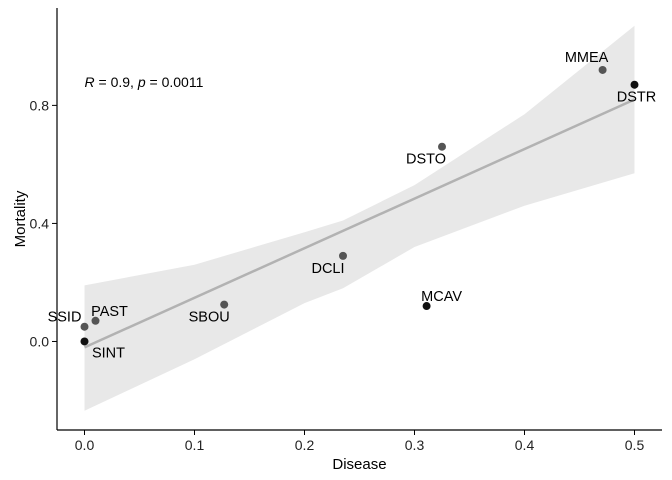 This screenshot has width=672, height=480. Describe the element at coordinates (359, 464) in the screenshot. I see `x-axis-title: Disease` at that location.